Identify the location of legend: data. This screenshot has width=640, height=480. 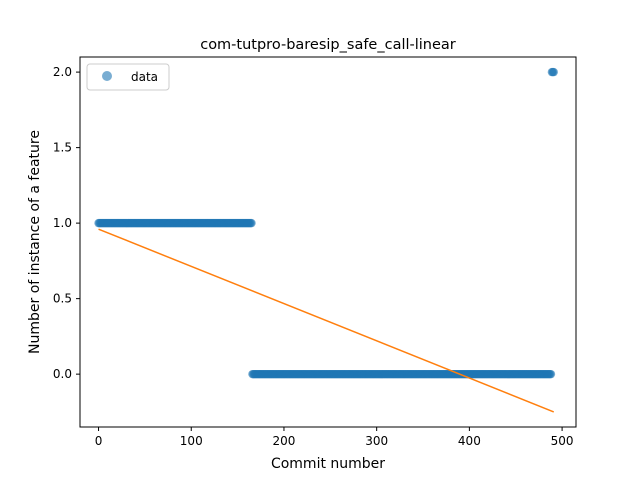
(128, 77).